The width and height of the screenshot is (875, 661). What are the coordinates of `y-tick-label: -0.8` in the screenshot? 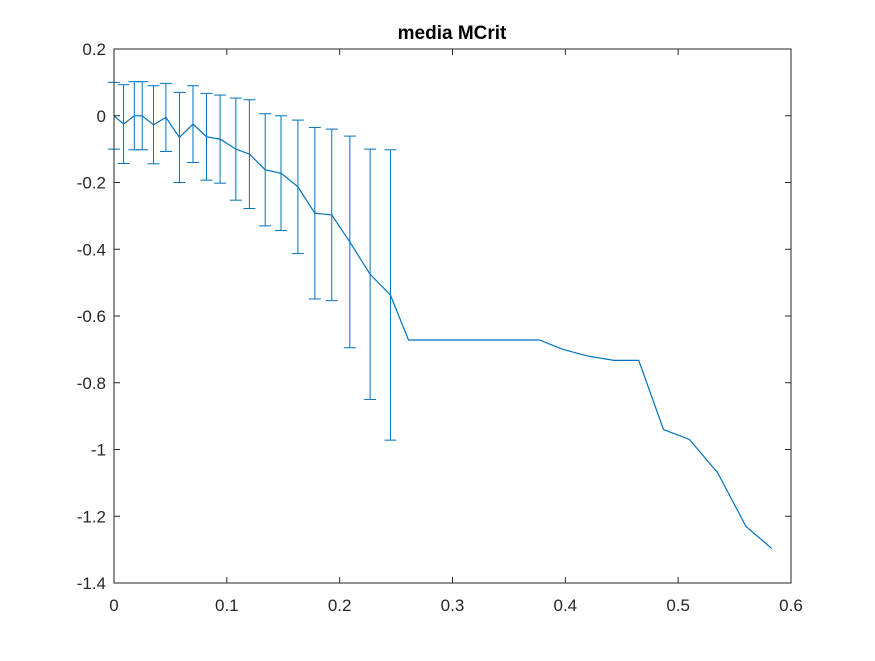 It's located at (91, 383).